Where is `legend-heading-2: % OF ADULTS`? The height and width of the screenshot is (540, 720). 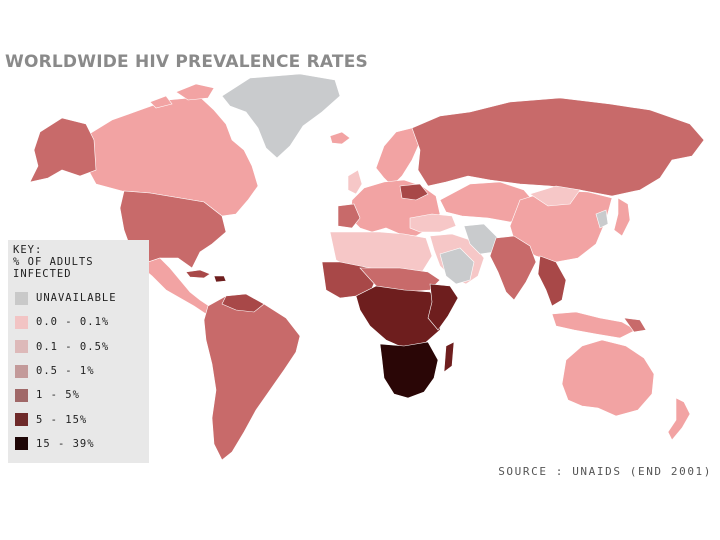 legend-heading-2: % OF ADULTS is located at coordinates (53, 262).